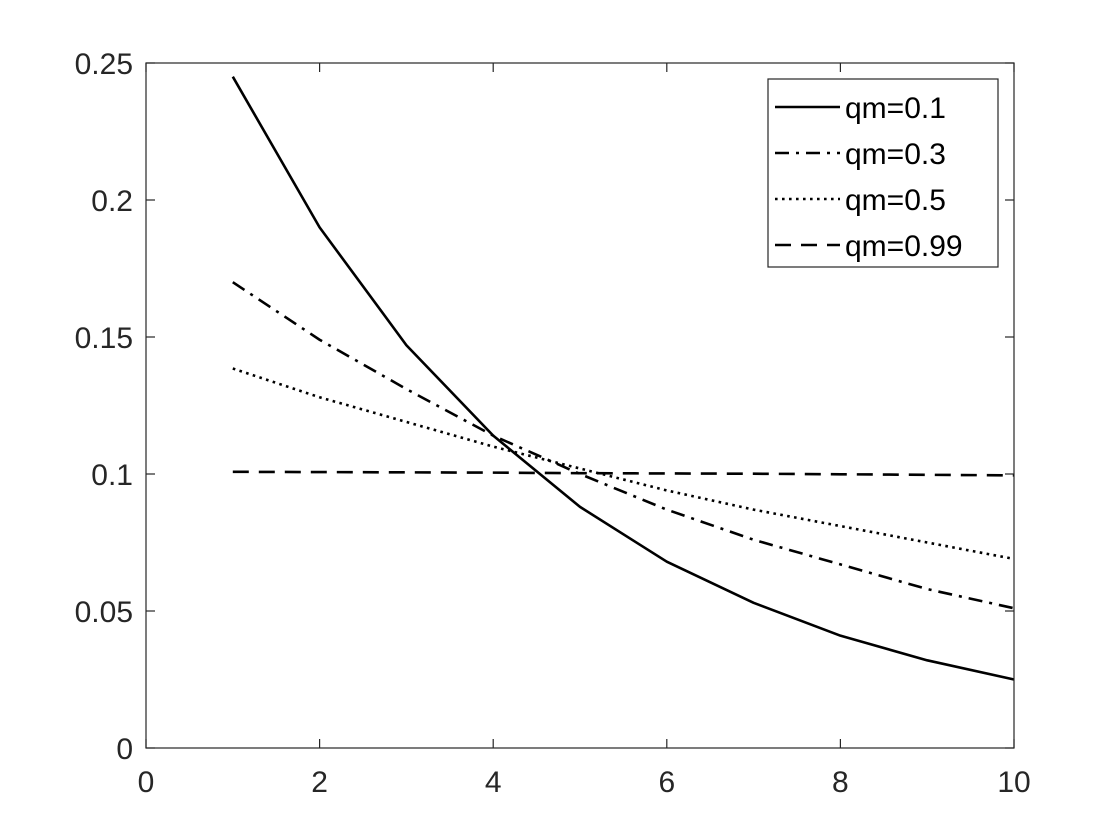  What do you see at coordinates (1013, 782) in the screenshot?
I see `x-tick-label: 10` at bounding box center [1013, 782].